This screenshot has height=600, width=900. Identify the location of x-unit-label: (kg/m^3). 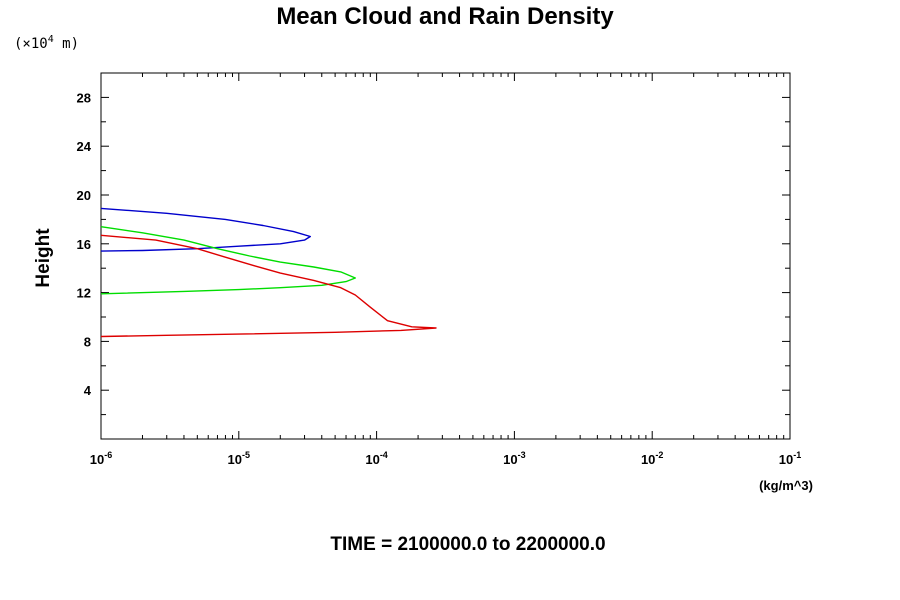
(786, 485).